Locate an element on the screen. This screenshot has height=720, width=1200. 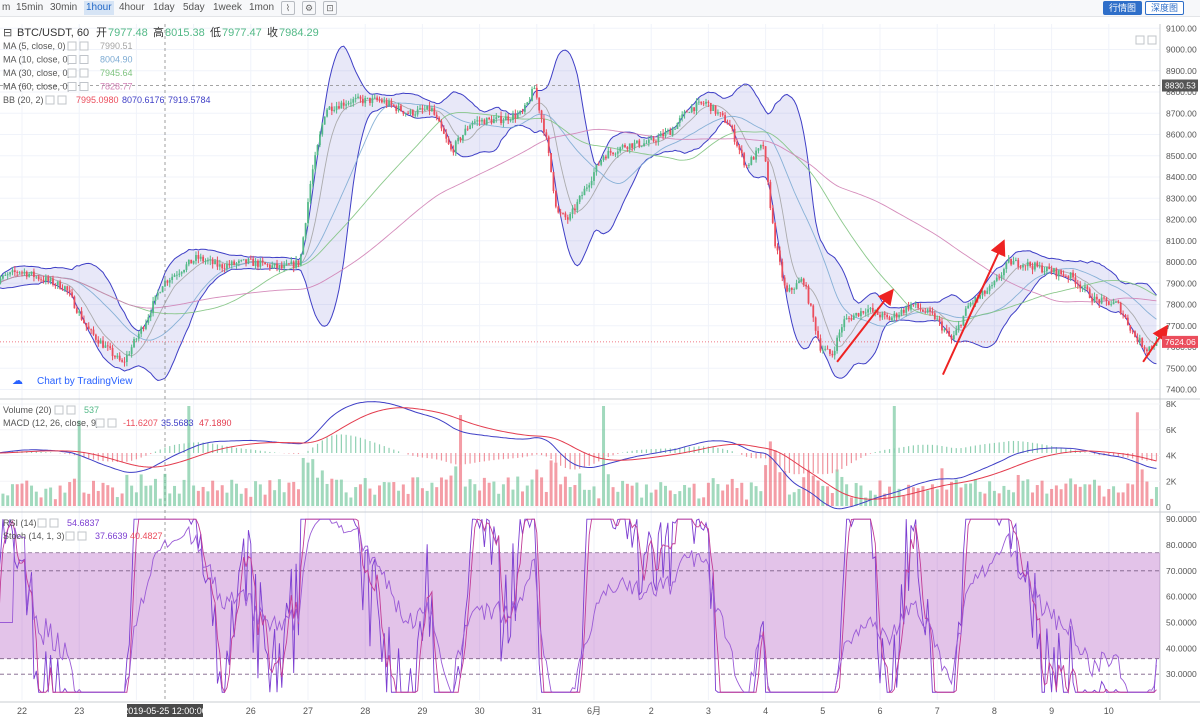
timeframe-1hour: 1hour is located at coordinates (99, 8).